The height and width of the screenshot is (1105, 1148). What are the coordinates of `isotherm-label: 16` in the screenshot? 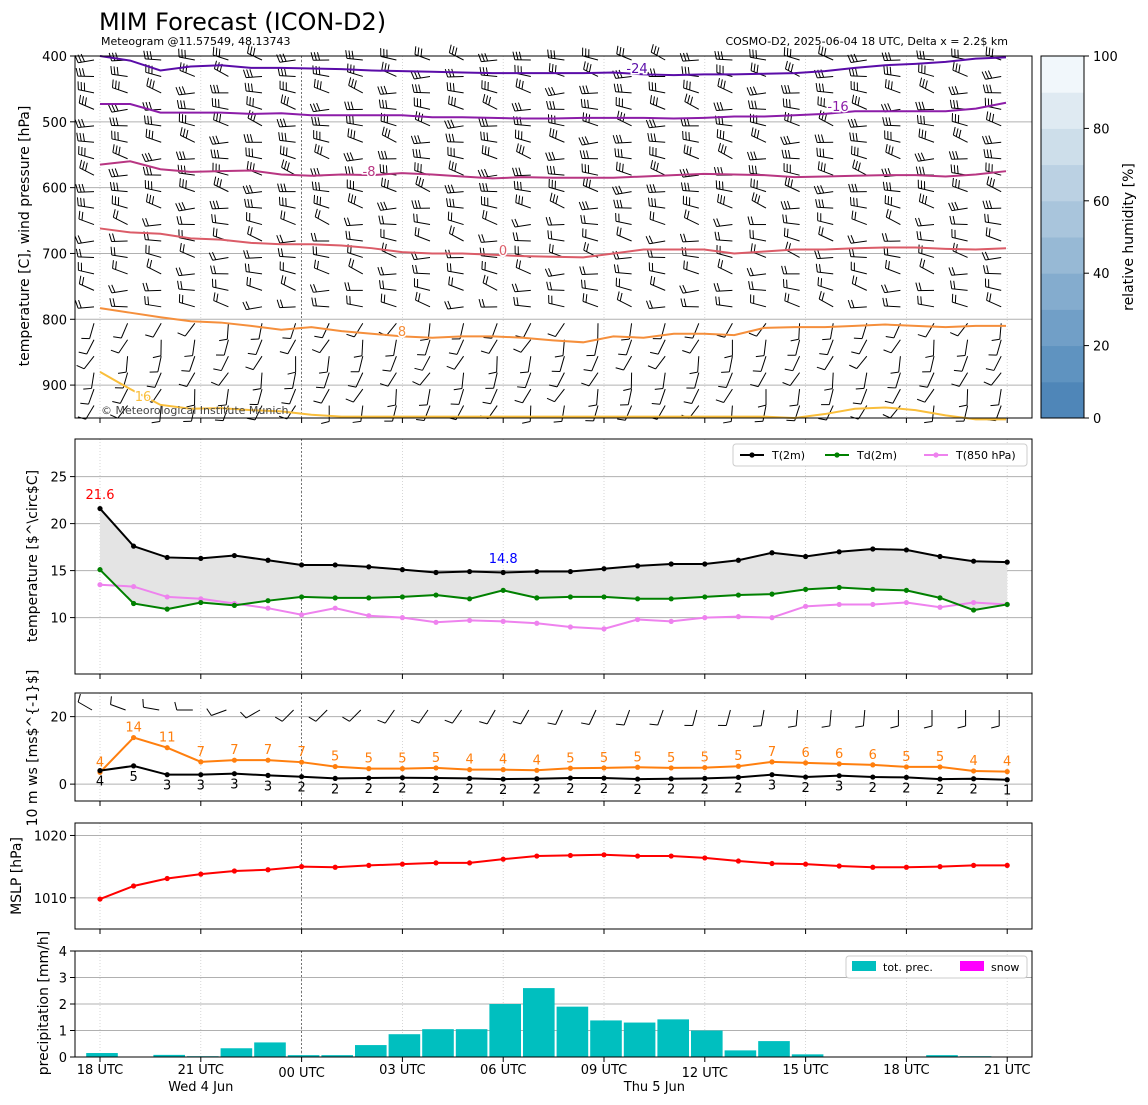 It's located at (143, 397).